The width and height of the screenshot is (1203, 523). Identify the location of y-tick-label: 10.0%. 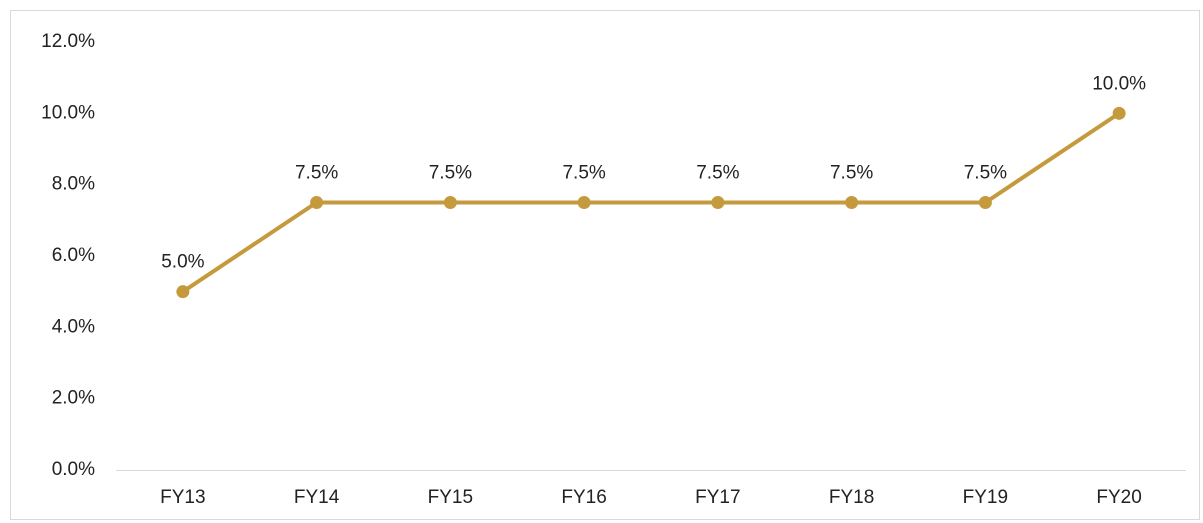
(68, 112).